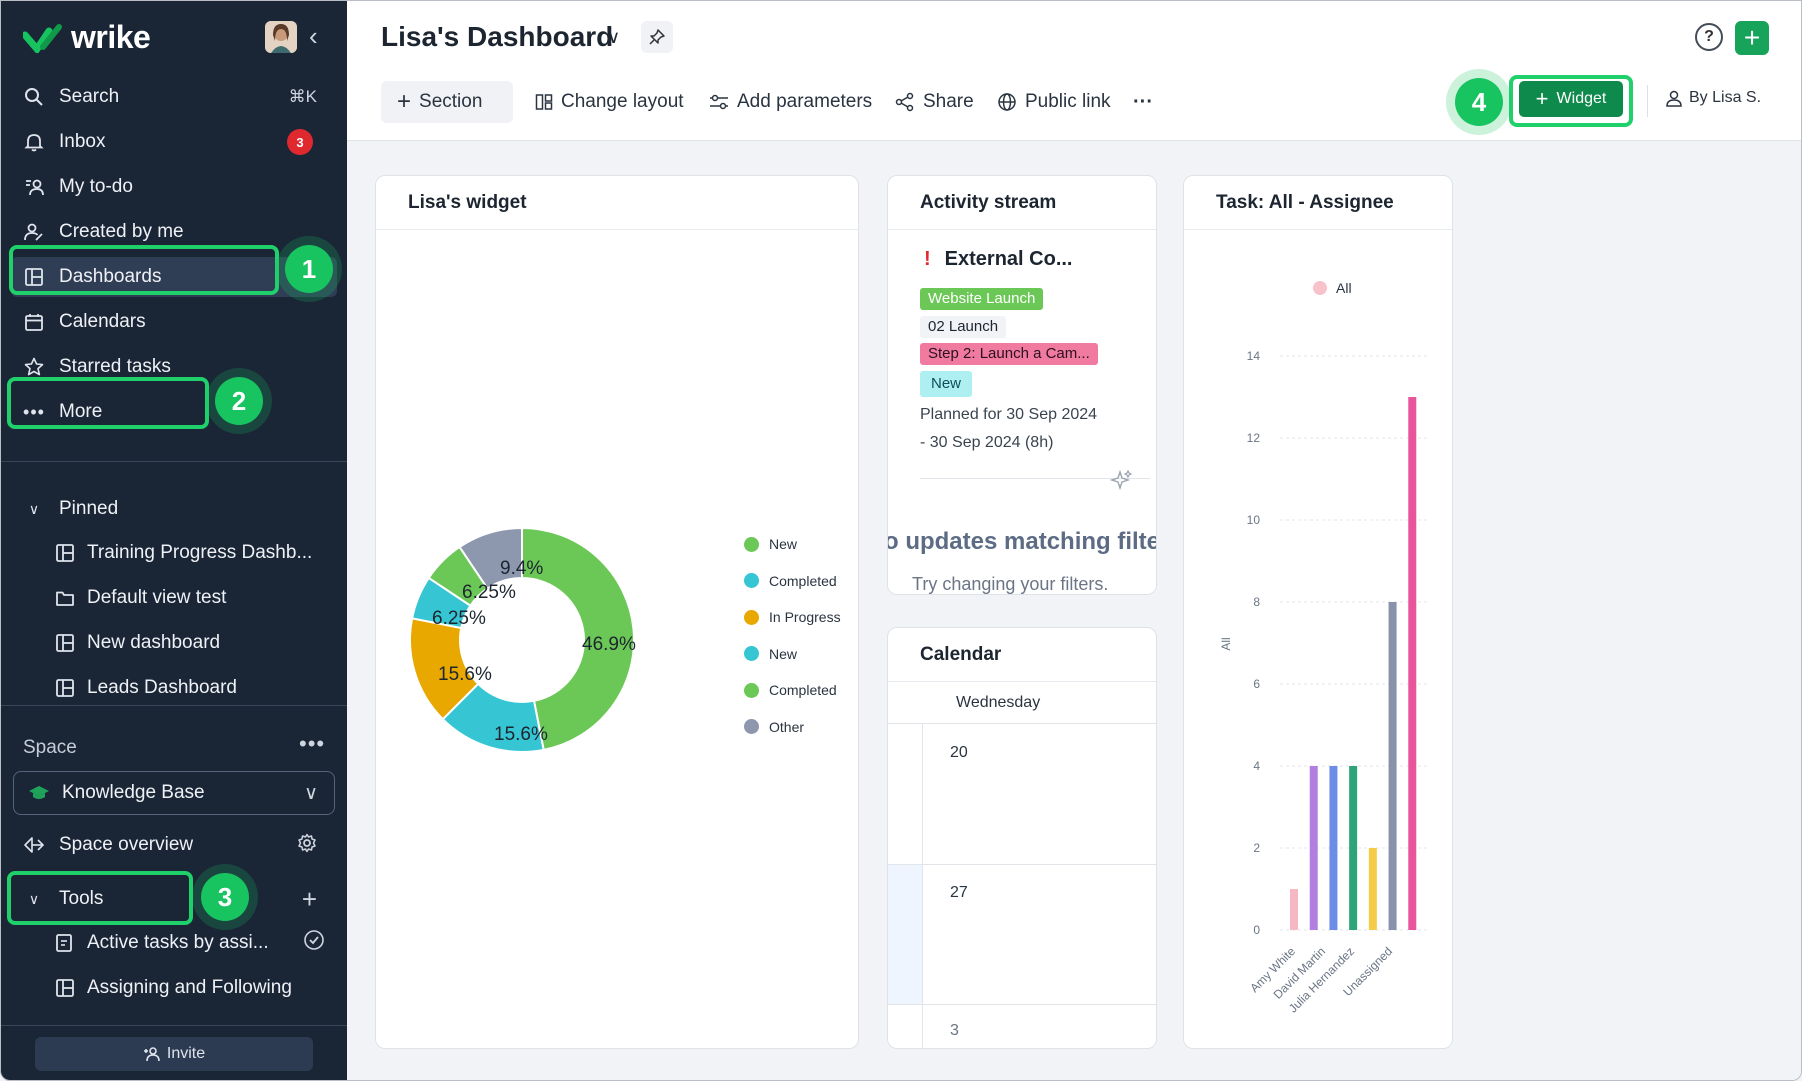 Image resolution: width=1802 pixels, height=1081 pixels. Describe the element at coordinates (719, 102) in the screenshot. I see `sliders-icon` at that location.